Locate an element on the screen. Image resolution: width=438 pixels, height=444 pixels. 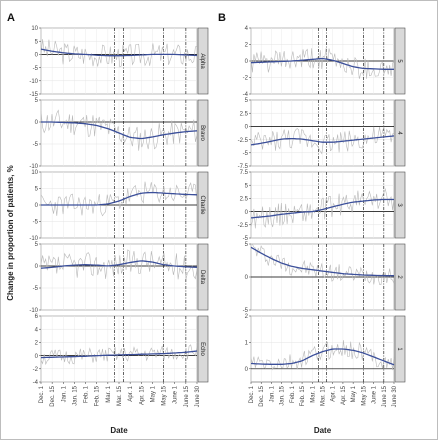
x-axis-label: Date is located at coordinates (323, 430).